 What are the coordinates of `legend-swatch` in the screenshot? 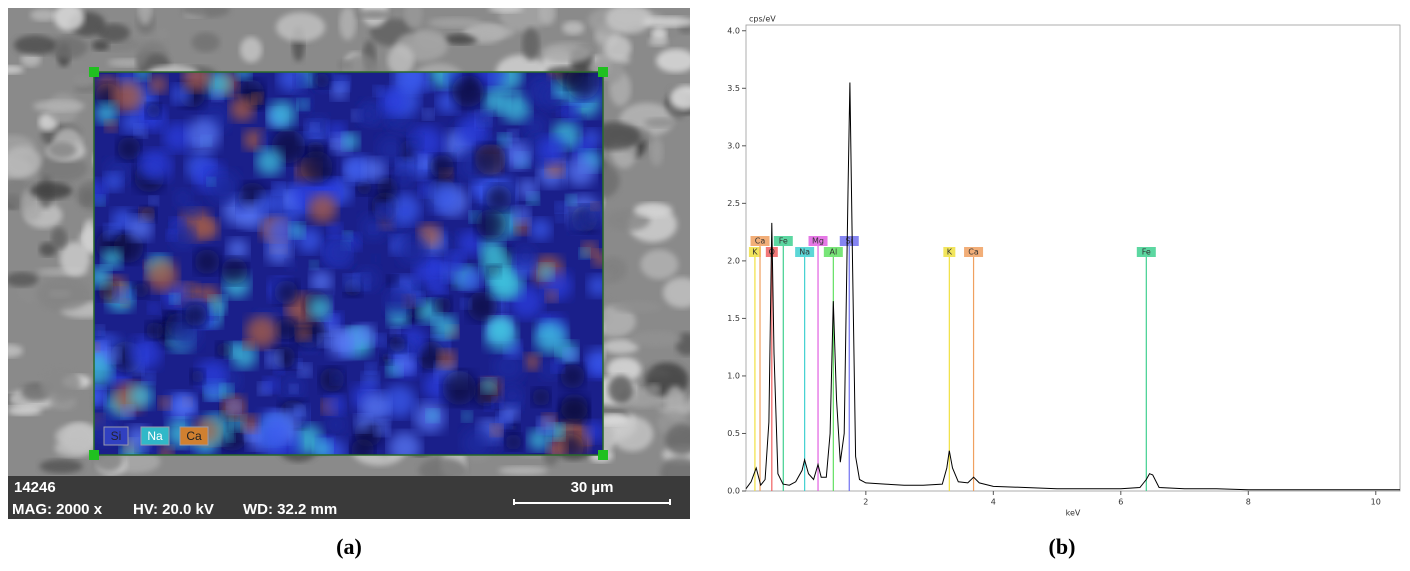 It's located at (116, 436).